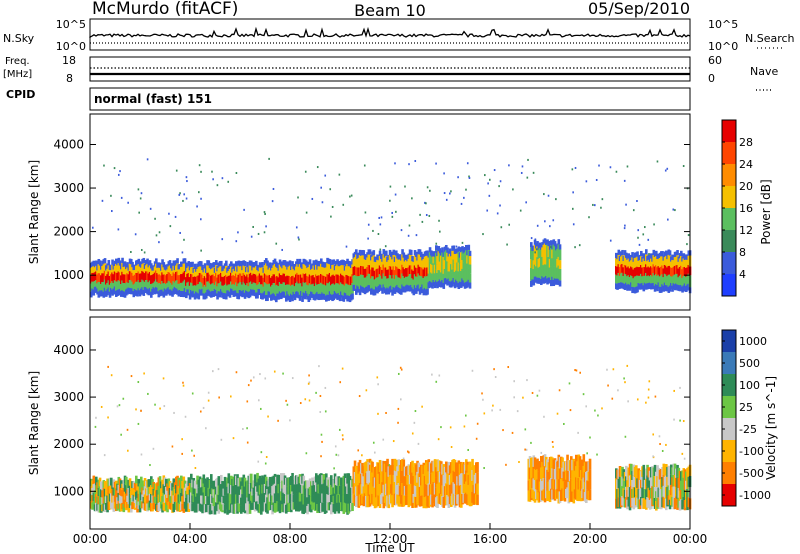  I want to click on freq-tick-bottom-left: 8, so click(69, 78).